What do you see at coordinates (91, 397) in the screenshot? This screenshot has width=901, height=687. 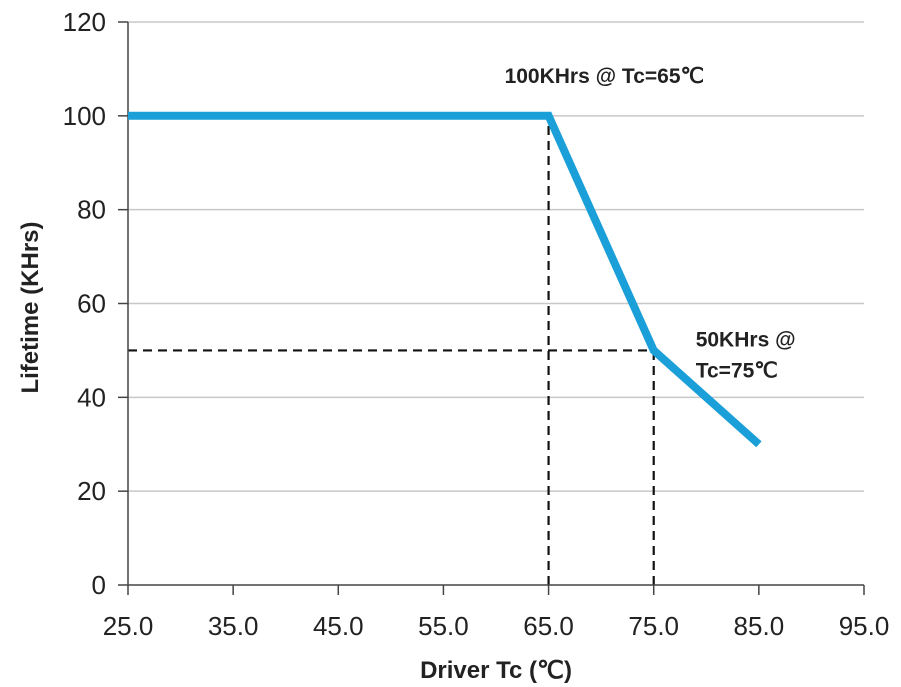 I see `y-tick-label: 40` at bounding box center [91, 397].